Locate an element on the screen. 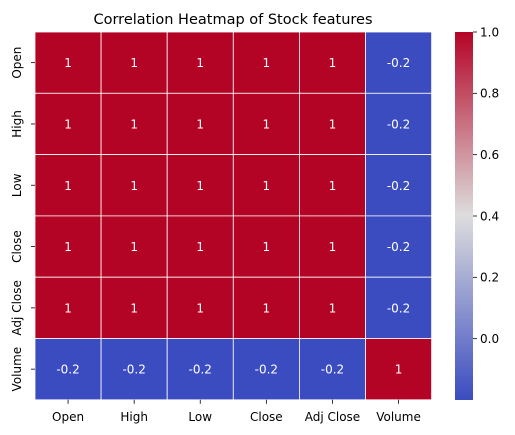  colorbar-tick-label: 1.0 is located at coordinates (489, 32).